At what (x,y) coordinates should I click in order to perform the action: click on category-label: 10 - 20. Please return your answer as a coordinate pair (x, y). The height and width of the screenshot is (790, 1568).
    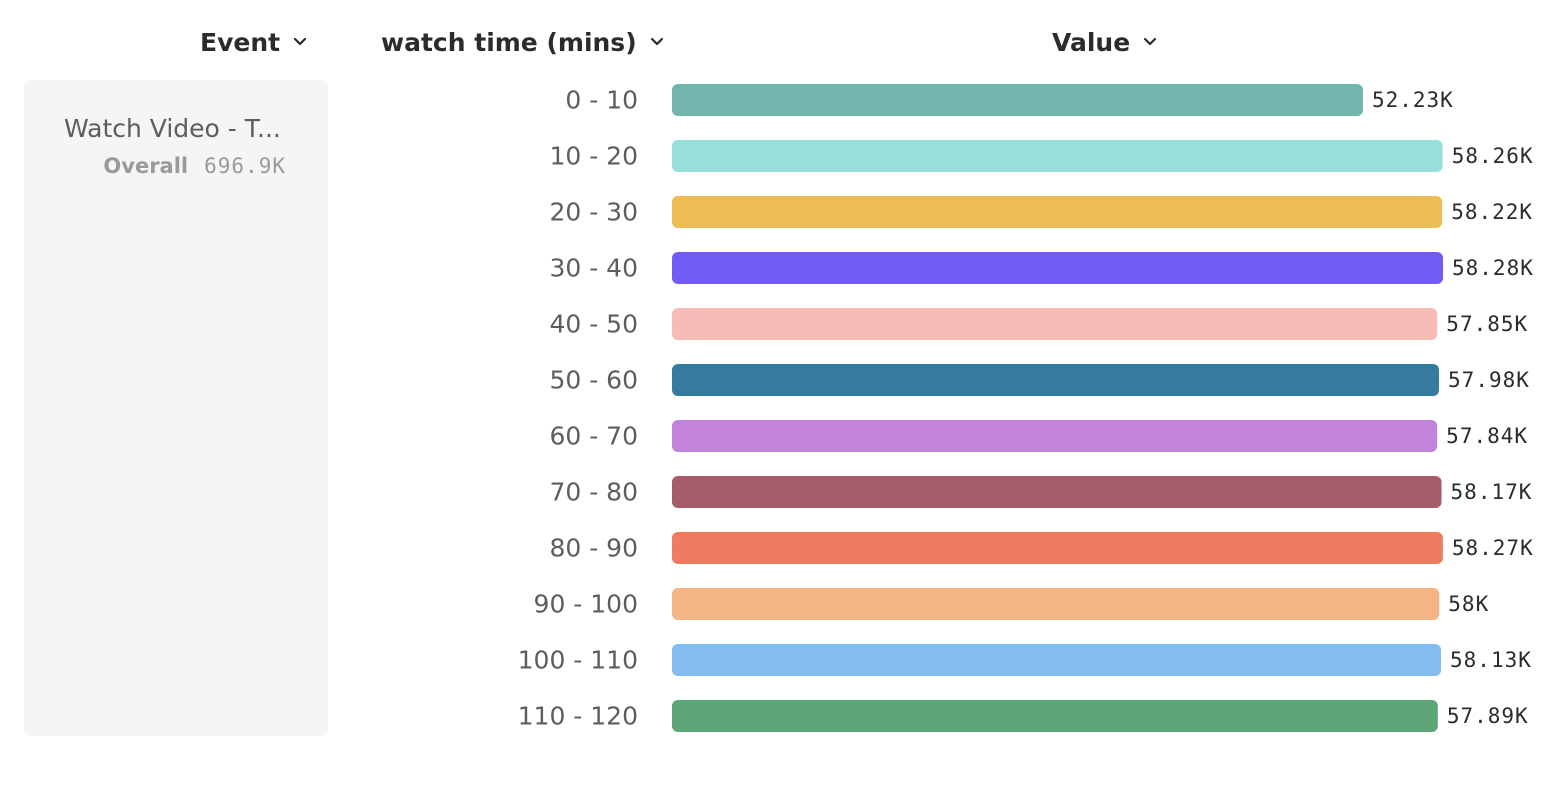
    Looking at the image, I should click on (593, 156).